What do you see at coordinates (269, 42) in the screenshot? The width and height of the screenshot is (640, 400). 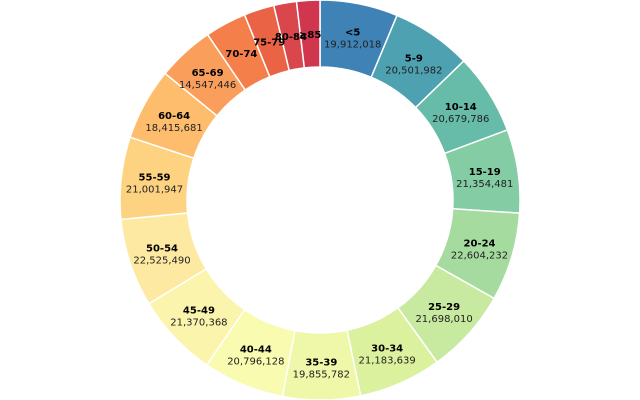 I see `category-label-75-79-15: 75-79` at bounding box center [269, 42].